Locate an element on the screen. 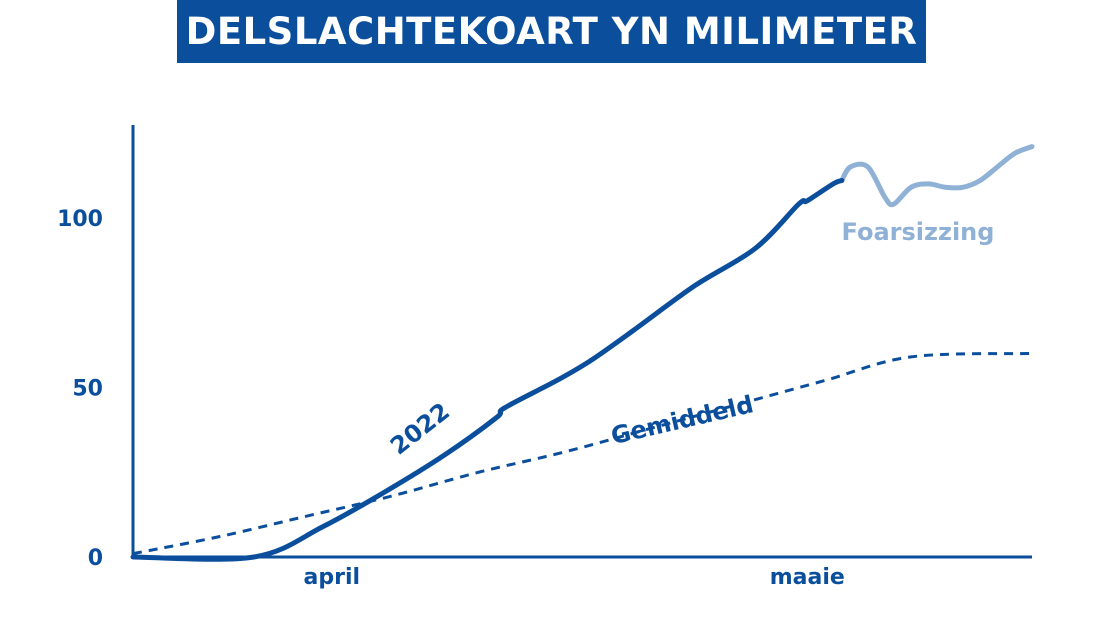 The image size is (1104, 620). series-label-foarsizzing: Foarsizzing is located at coordinates (918, 232).